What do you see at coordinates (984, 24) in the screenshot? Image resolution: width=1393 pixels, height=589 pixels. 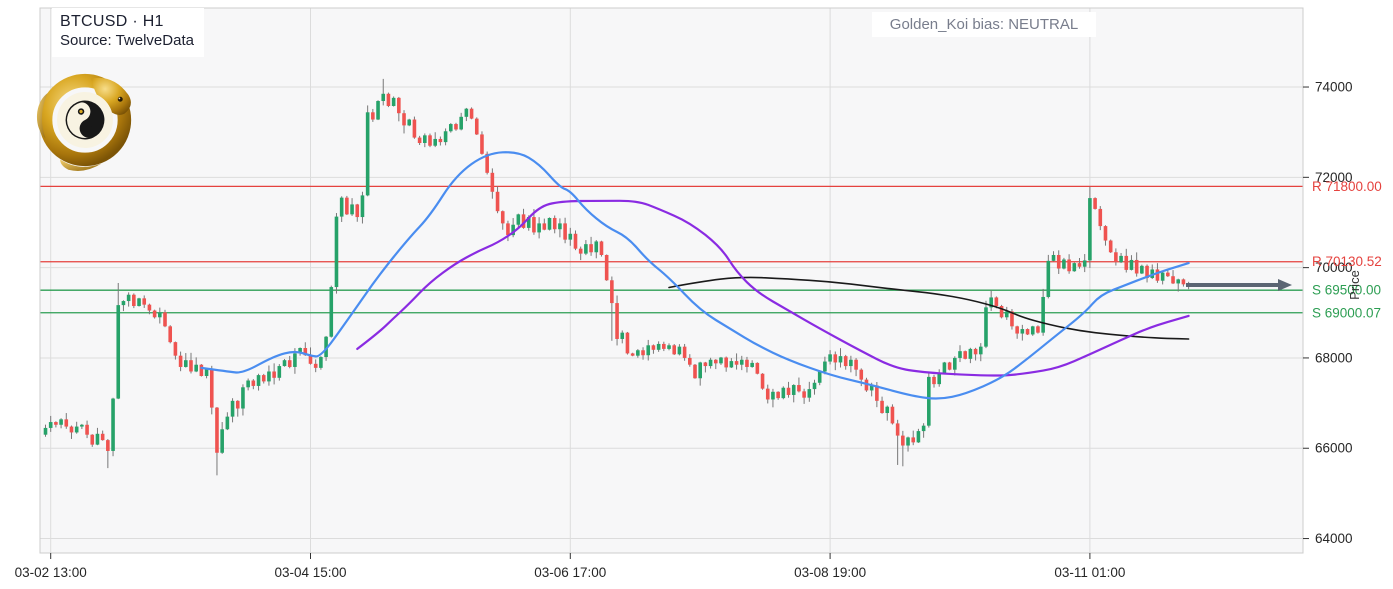 I see `bias-label: Golden_Koi bias: NEUTRAL` at bounding box center [984, 24].